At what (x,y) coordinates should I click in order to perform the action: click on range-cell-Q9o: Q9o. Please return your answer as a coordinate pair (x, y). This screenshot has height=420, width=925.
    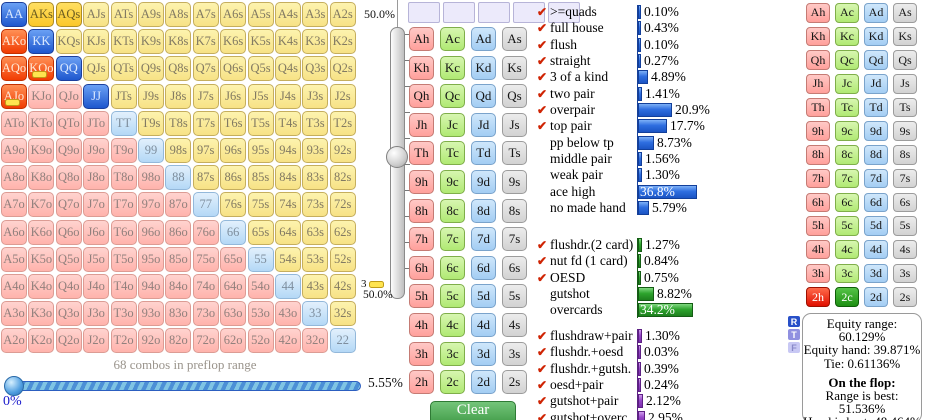
    Looking at the image, I should click on (68, 150).